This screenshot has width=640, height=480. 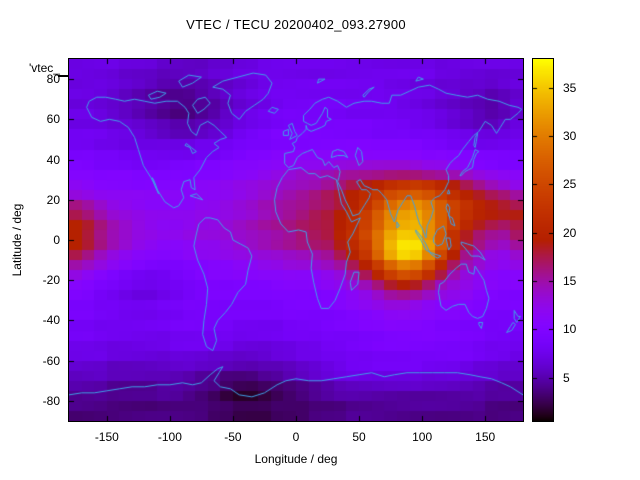 What do you see at coordinates (570, 281) in the screenshot?
I see `colorbar-tick-label: 15` at bounding box center [570, 281].